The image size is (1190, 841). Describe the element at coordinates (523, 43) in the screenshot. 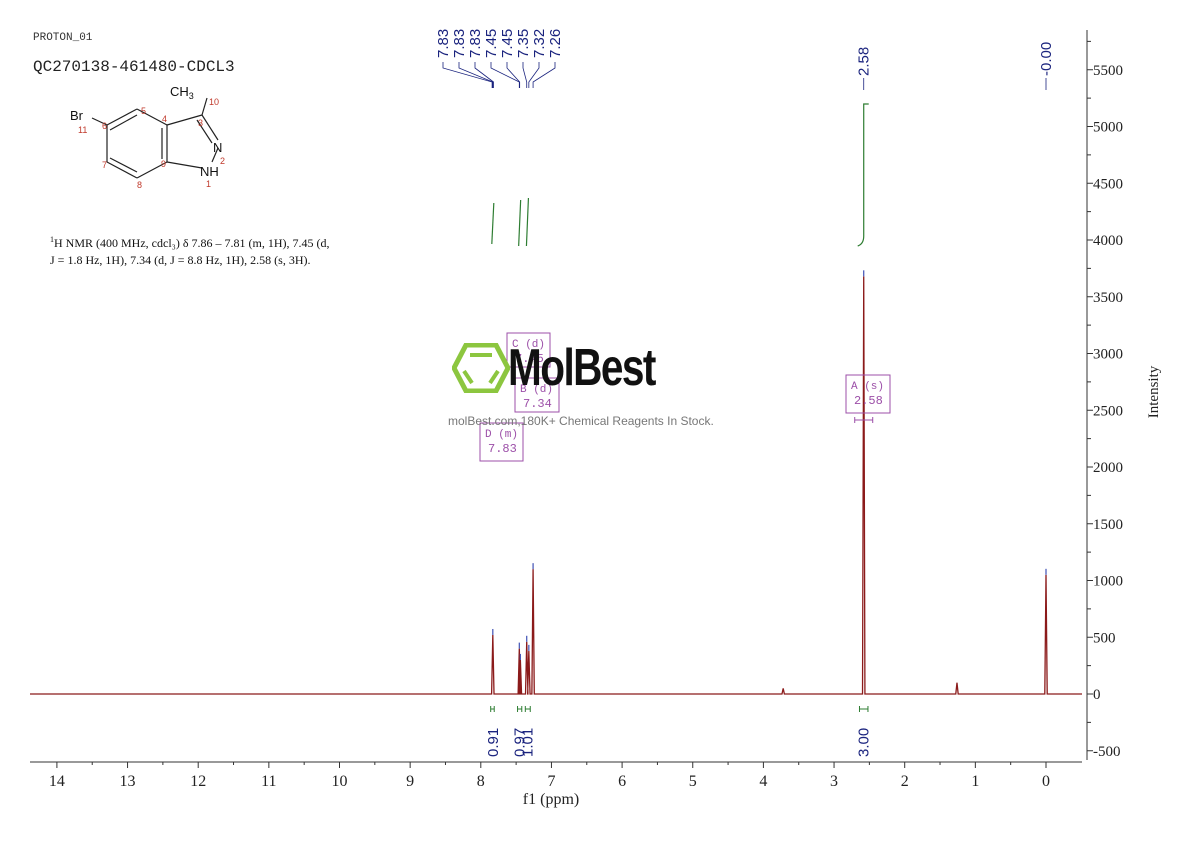

I see `svg-text: 7.35` at that location.